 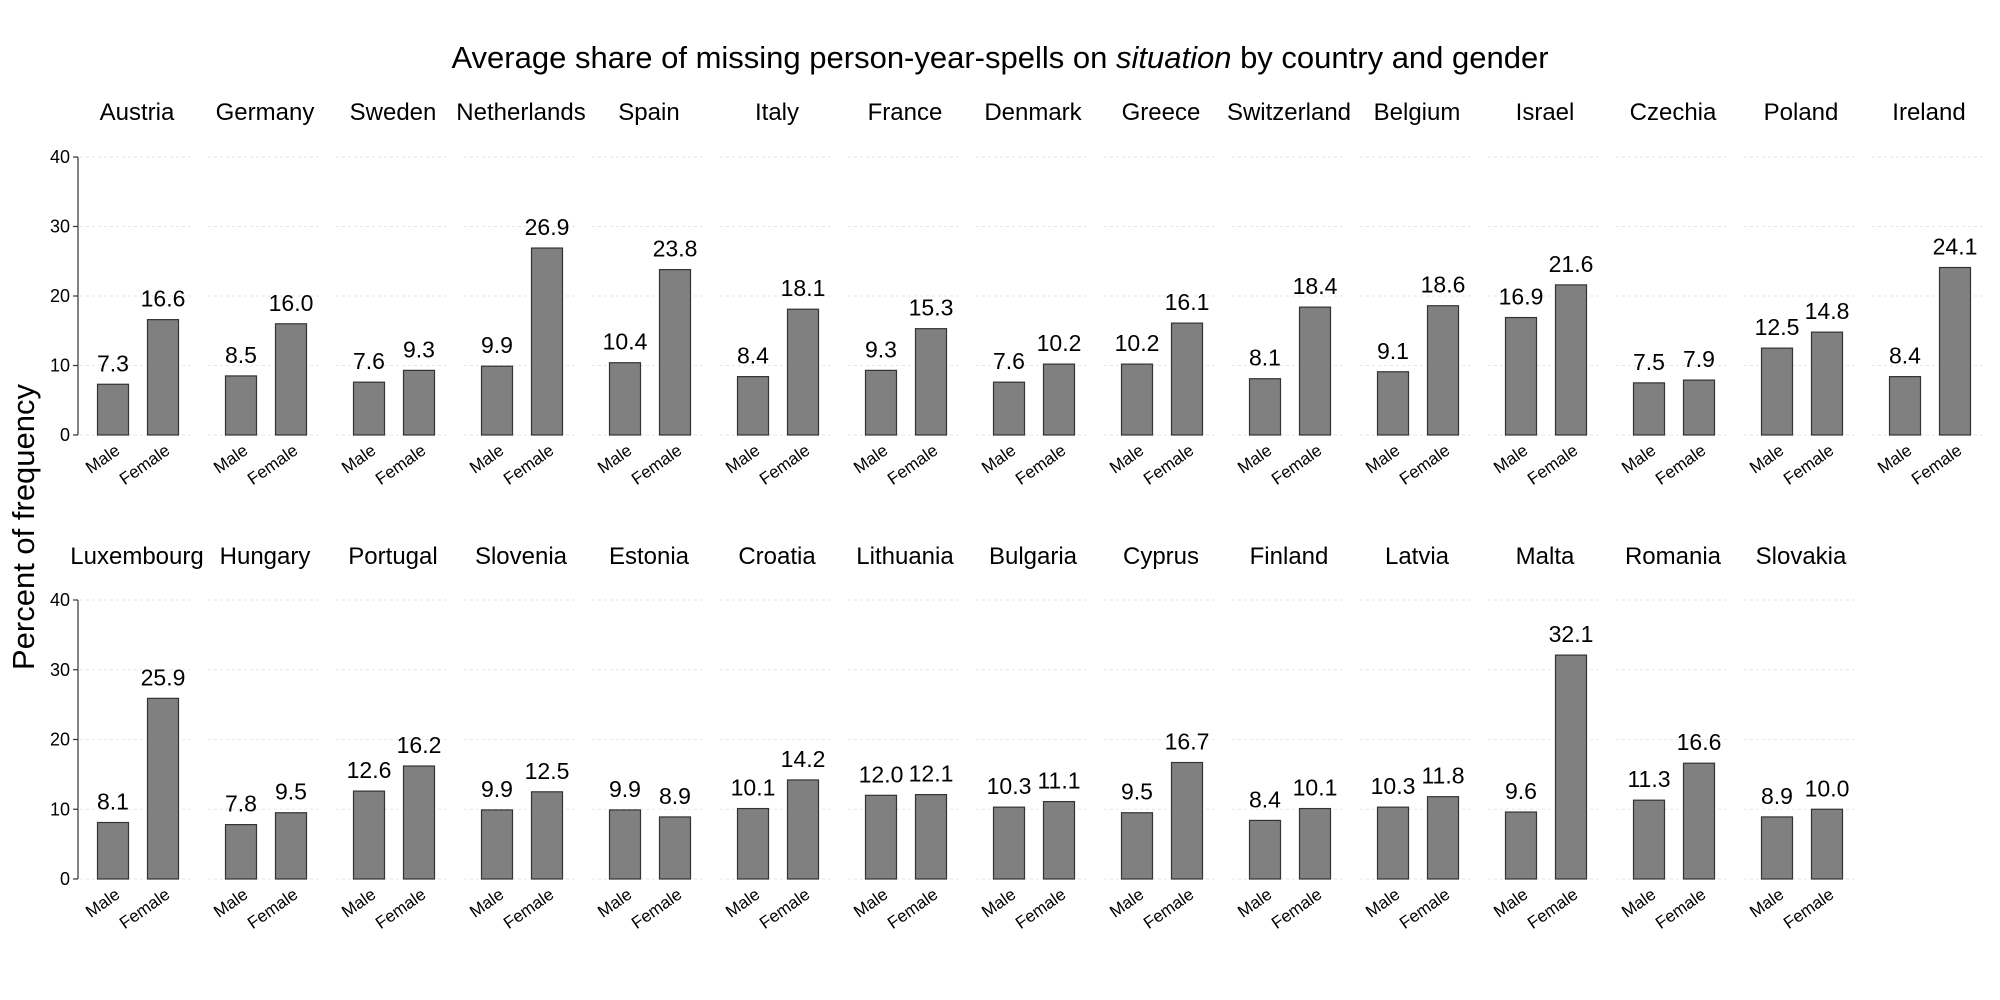 I want to click on data-label: 14.2, so click(x=803, y=759).